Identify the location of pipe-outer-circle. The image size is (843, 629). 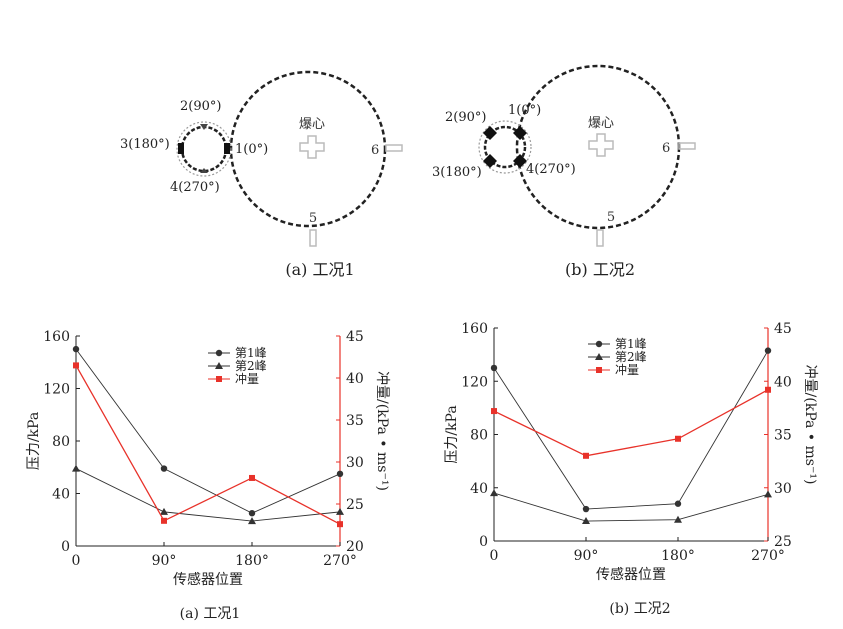
(204, 149).